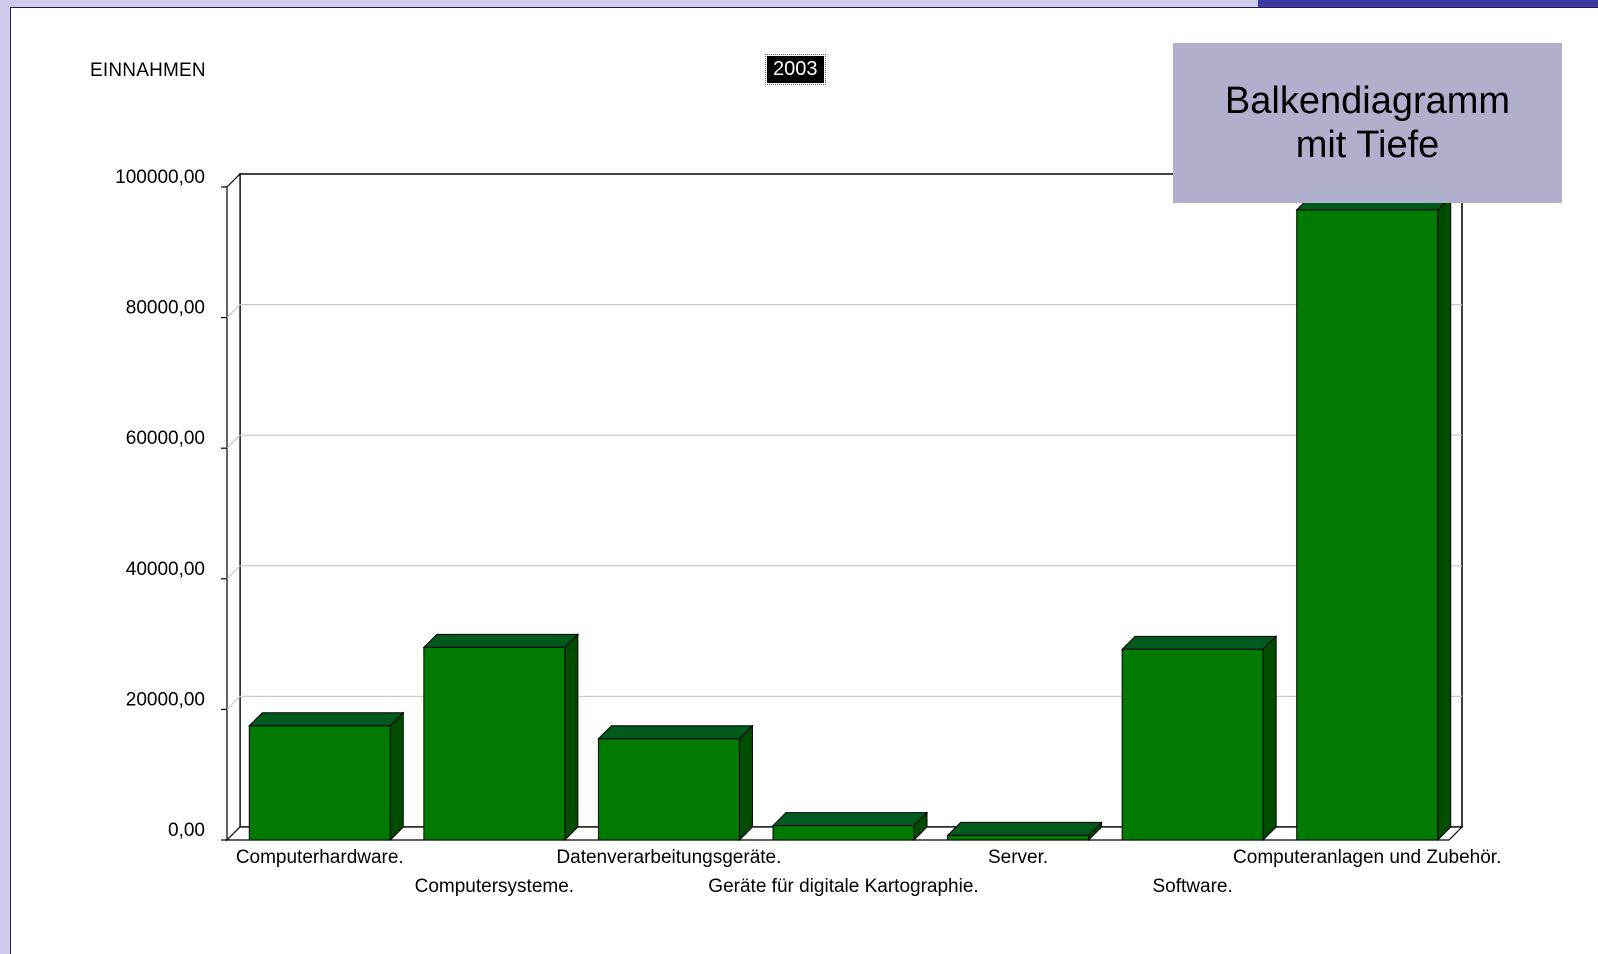 Image resolution: width=1598 pixels, height=954 pixels. What do you see at coordinates (1367, 123) in the screenshot?
I see `callout-box: Balkendiagramm mit Tiefe` at bounding box center [1367, 123].